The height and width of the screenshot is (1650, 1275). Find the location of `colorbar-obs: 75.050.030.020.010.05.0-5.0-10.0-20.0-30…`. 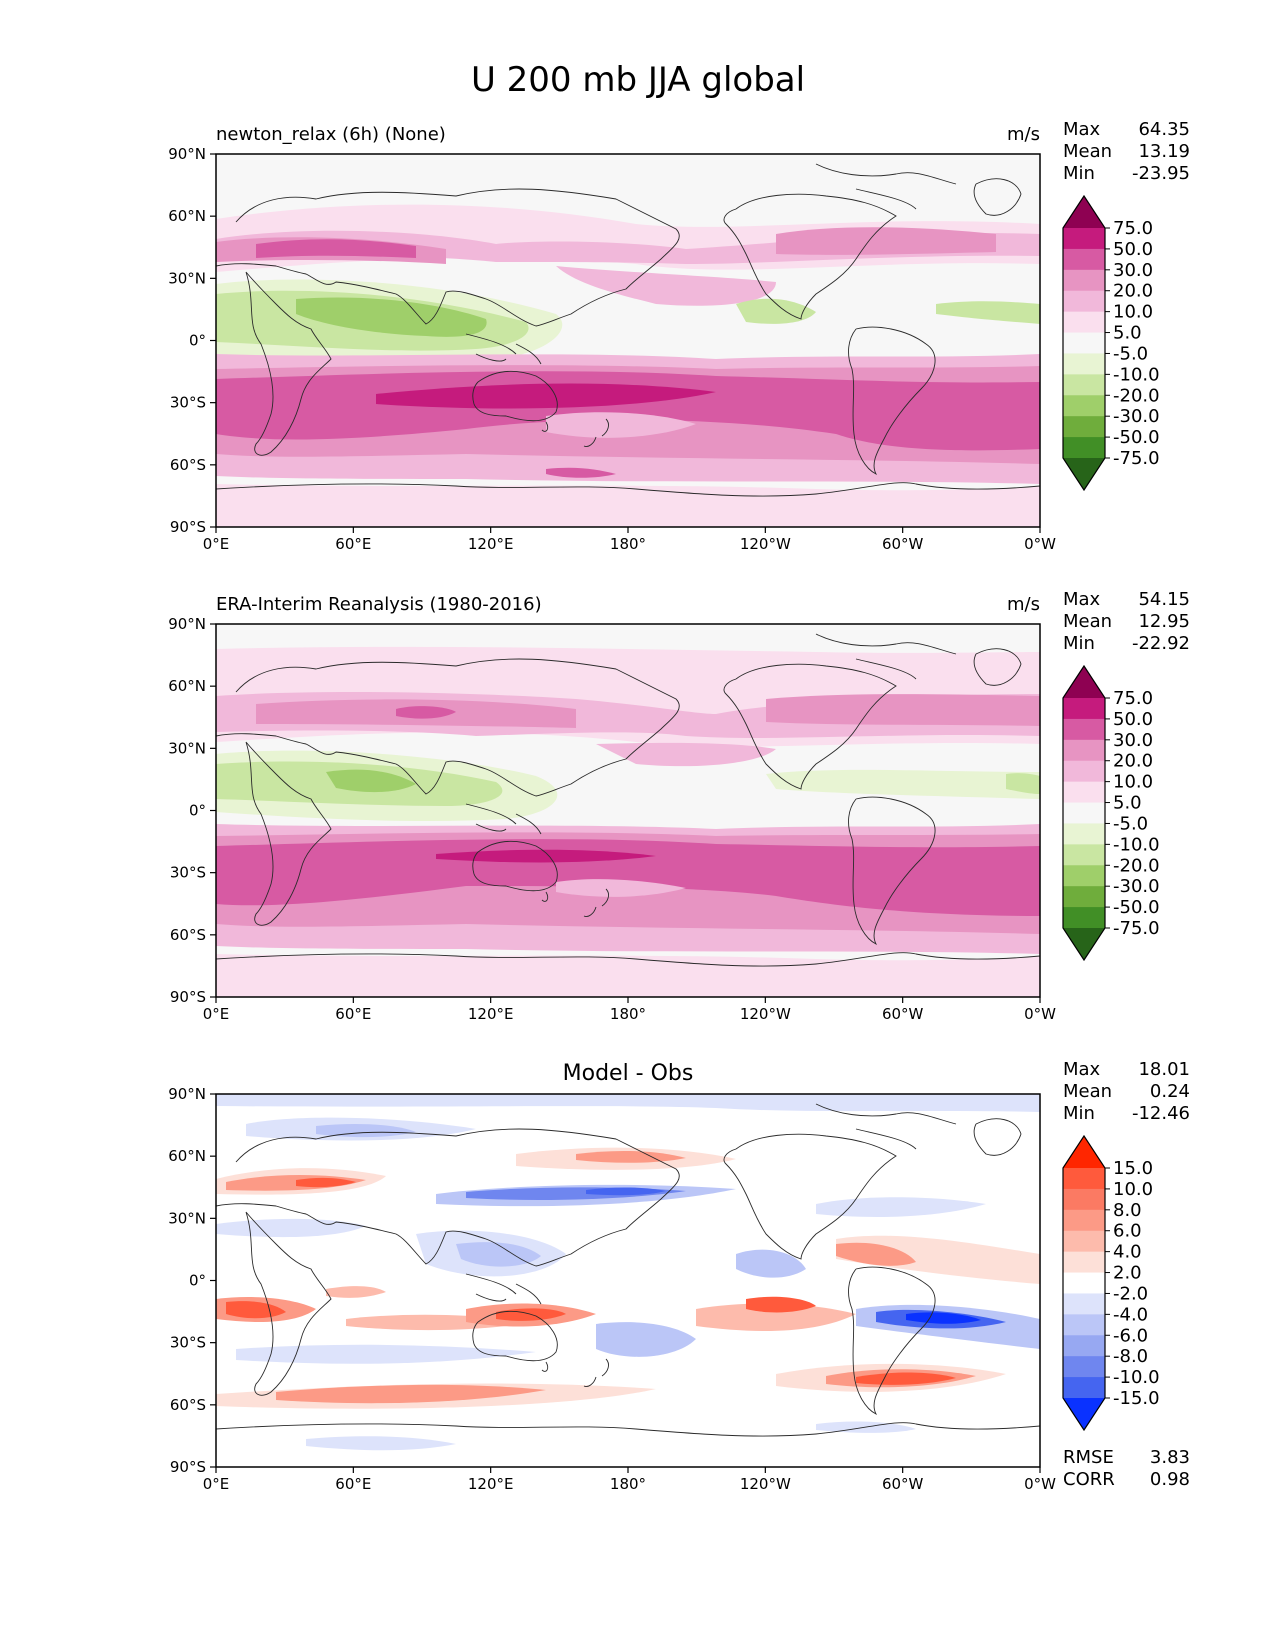

colorbar-obs: 75.050.030.020.010.05.0-5.0-10.0-20.0-30… is located at coordinates (1111, 813).